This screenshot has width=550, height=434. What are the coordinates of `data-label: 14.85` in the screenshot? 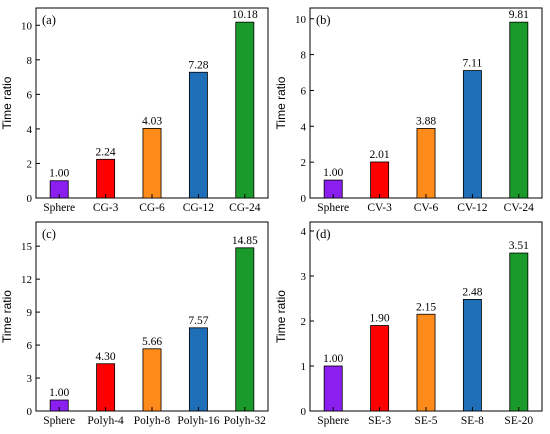 It's located at (245, 241).